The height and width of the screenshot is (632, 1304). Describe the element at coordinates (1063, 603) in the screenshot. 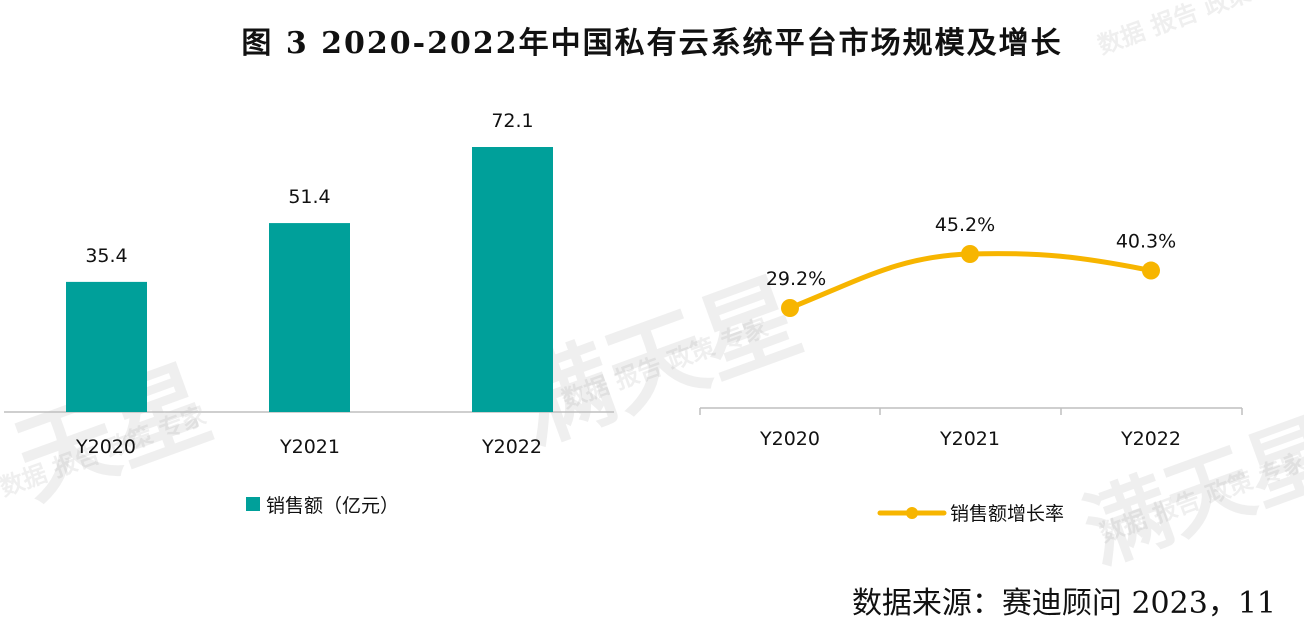

I see `data-source: 数据来源：赛迪顾问 2023，11` at that location.